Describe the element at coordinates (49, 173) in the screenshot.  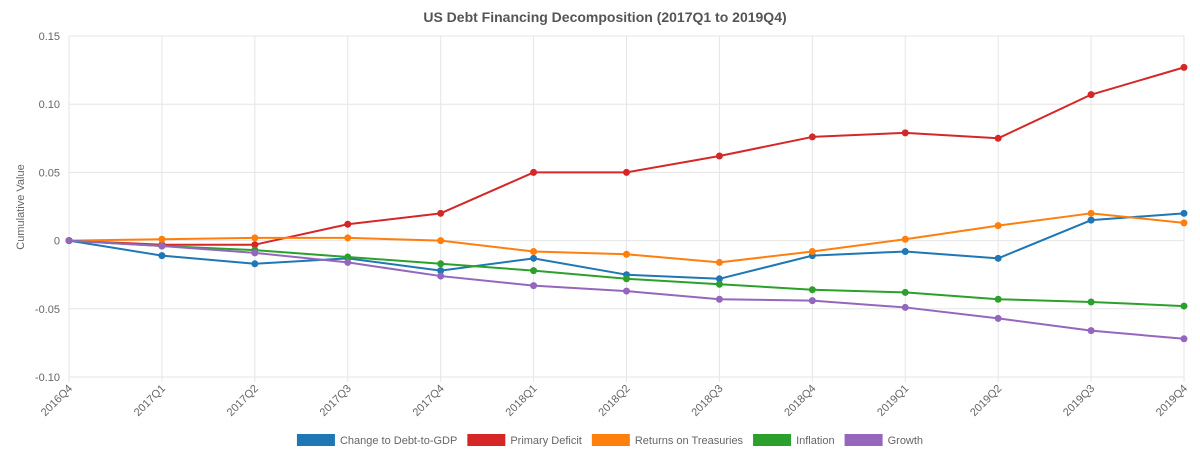
I see `y-tick-label: 0.05` at that location.